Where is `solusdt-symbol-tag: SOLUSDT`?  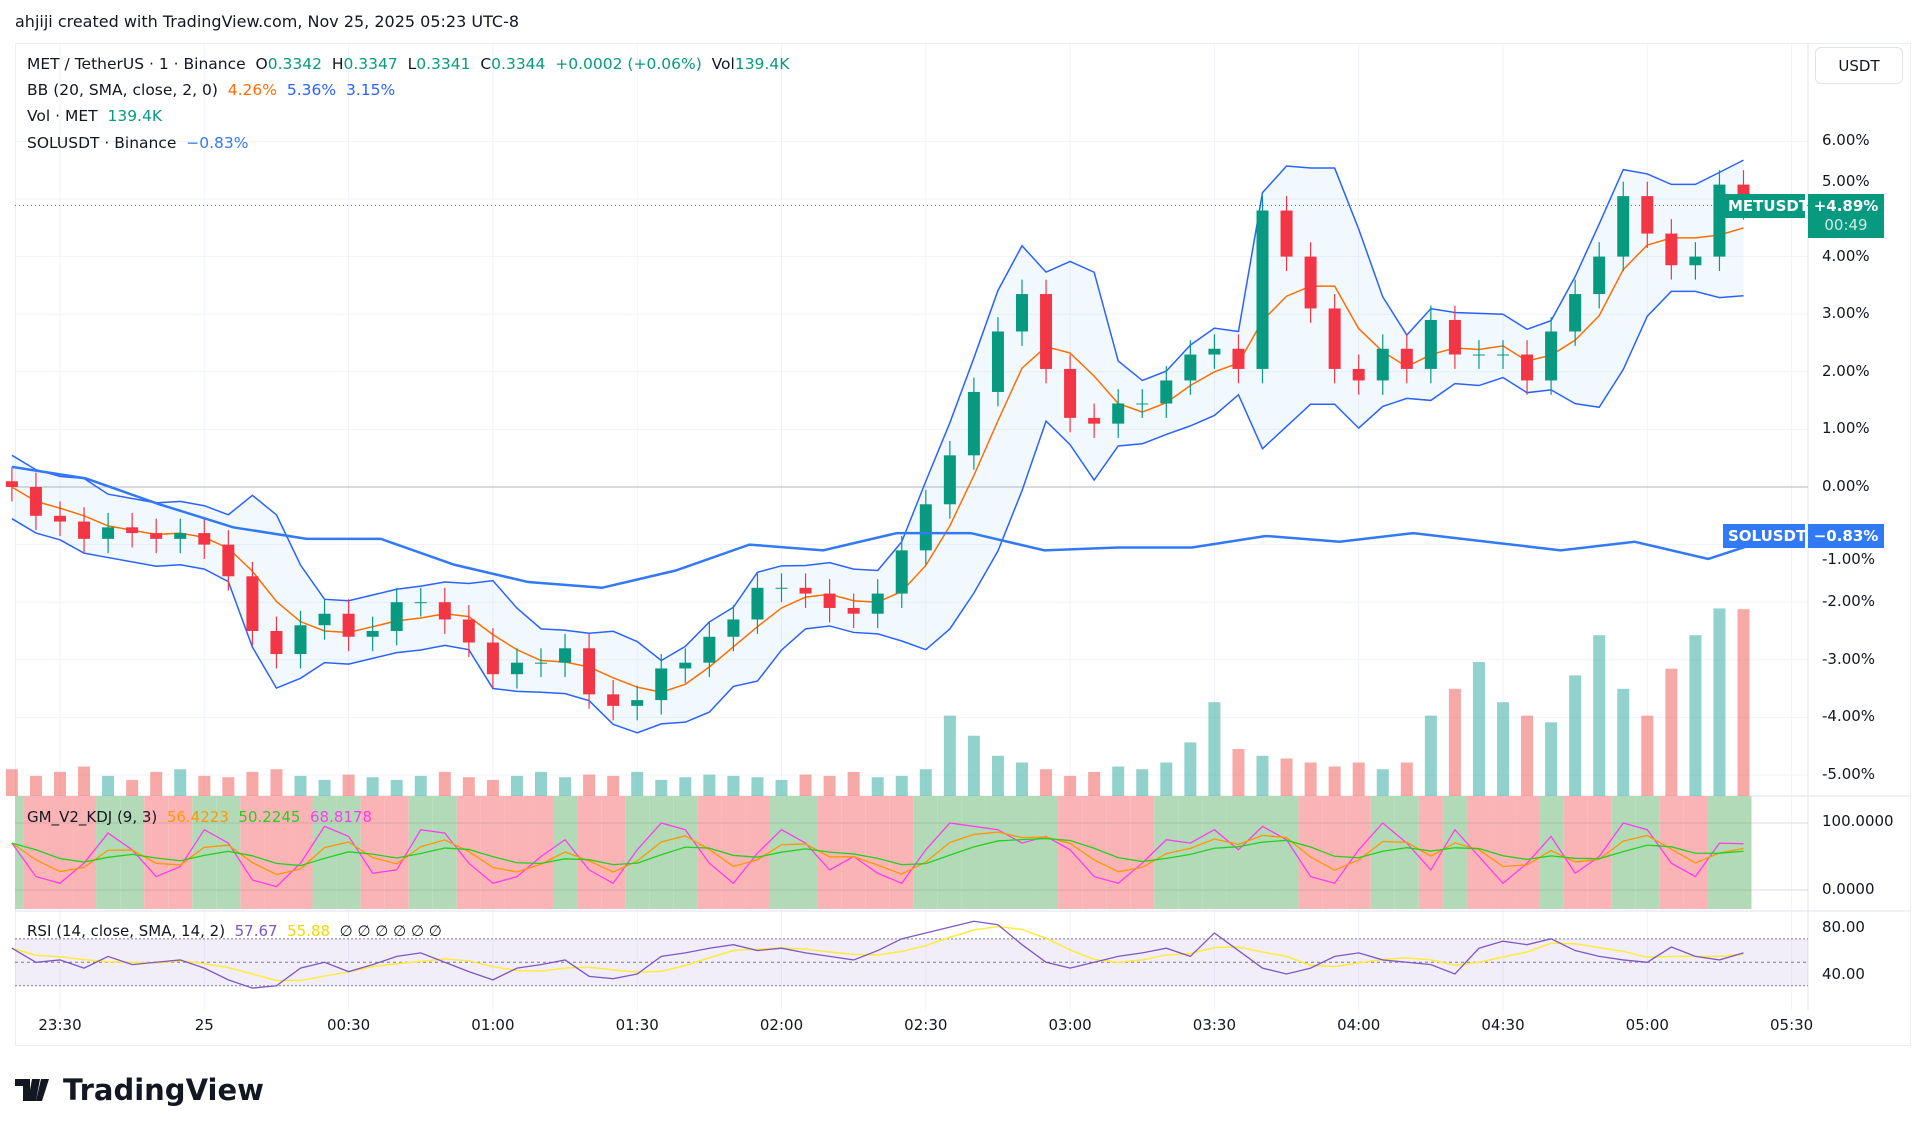
solusdt-symbol-tag: SOLUSDT is located at coordinates (1764, 536).